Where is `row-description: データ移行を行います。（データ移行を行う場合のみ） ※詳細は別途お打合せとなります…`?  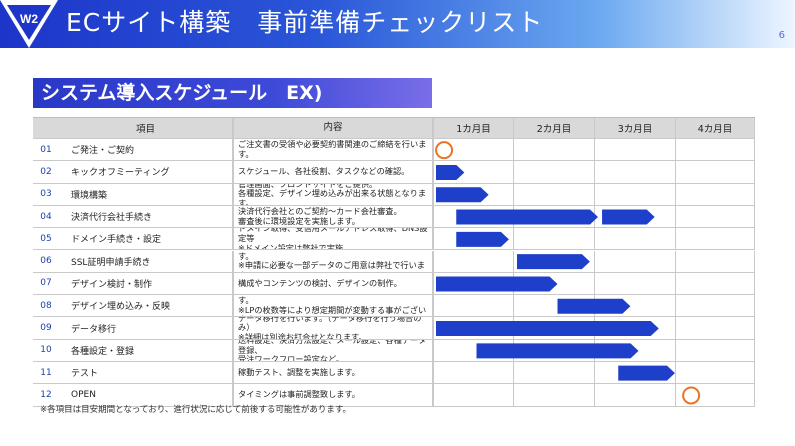
row-description: データ移行を行います。（データ移行を行う場合のみ） ※詳細は別途お打合せとなります… is located at coordinates (333, 328).